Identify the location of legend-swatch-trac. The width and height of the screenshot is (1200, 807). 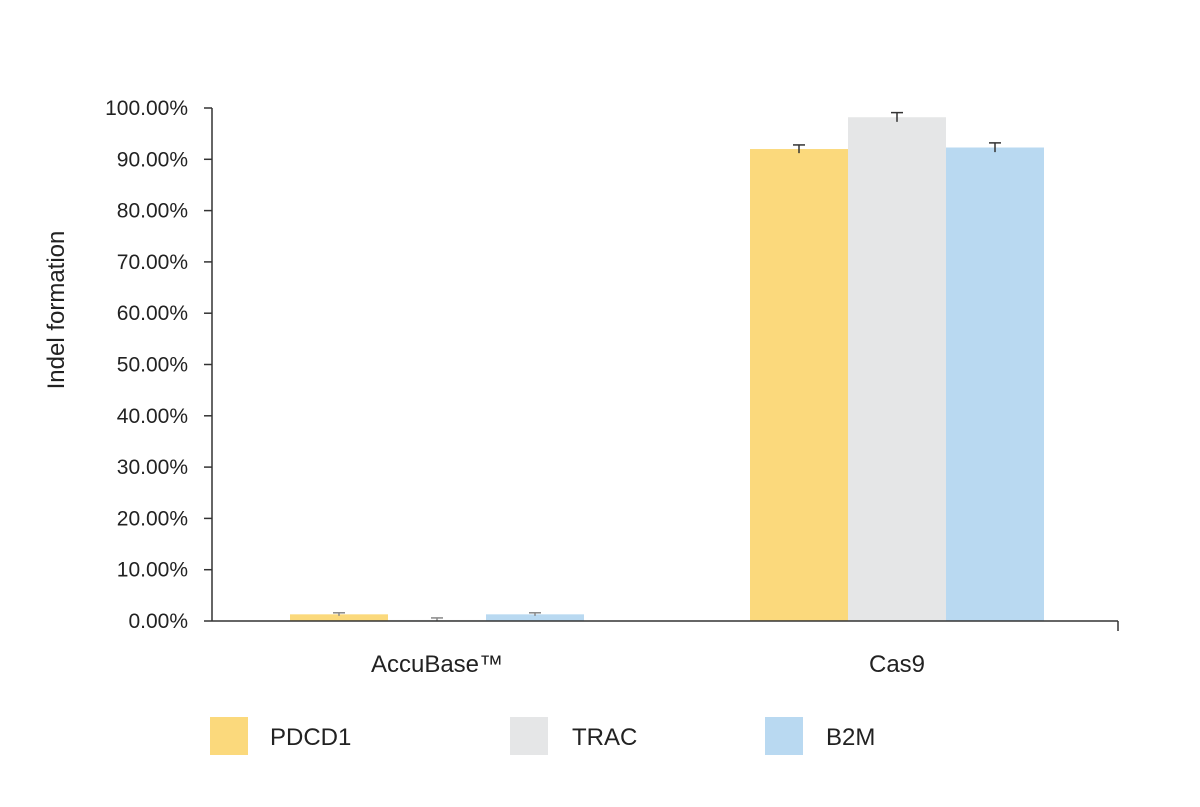
(529, 736).